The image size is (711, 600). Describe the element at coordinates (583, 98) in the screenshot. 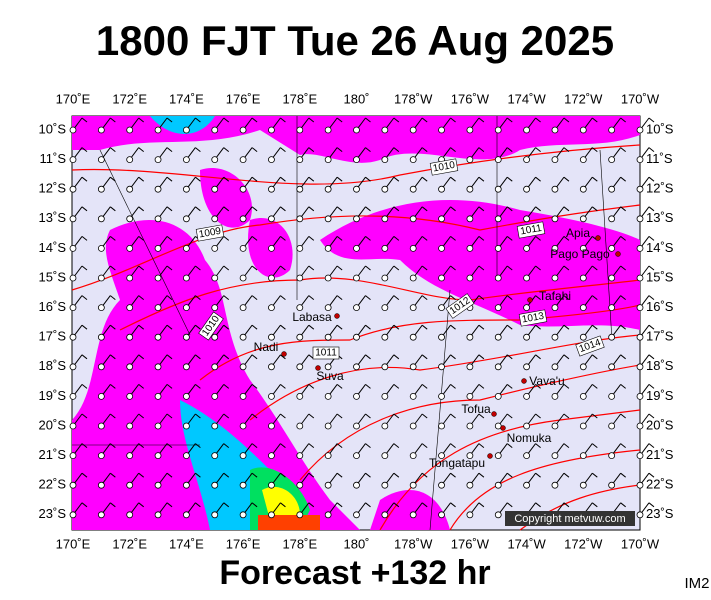

I see `lon-label: 172˚W` at that location.